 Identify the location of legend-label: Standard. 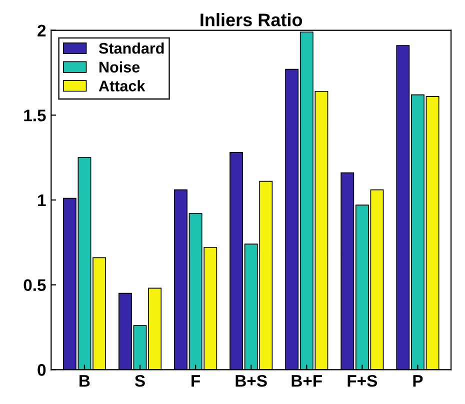
(131, 48).